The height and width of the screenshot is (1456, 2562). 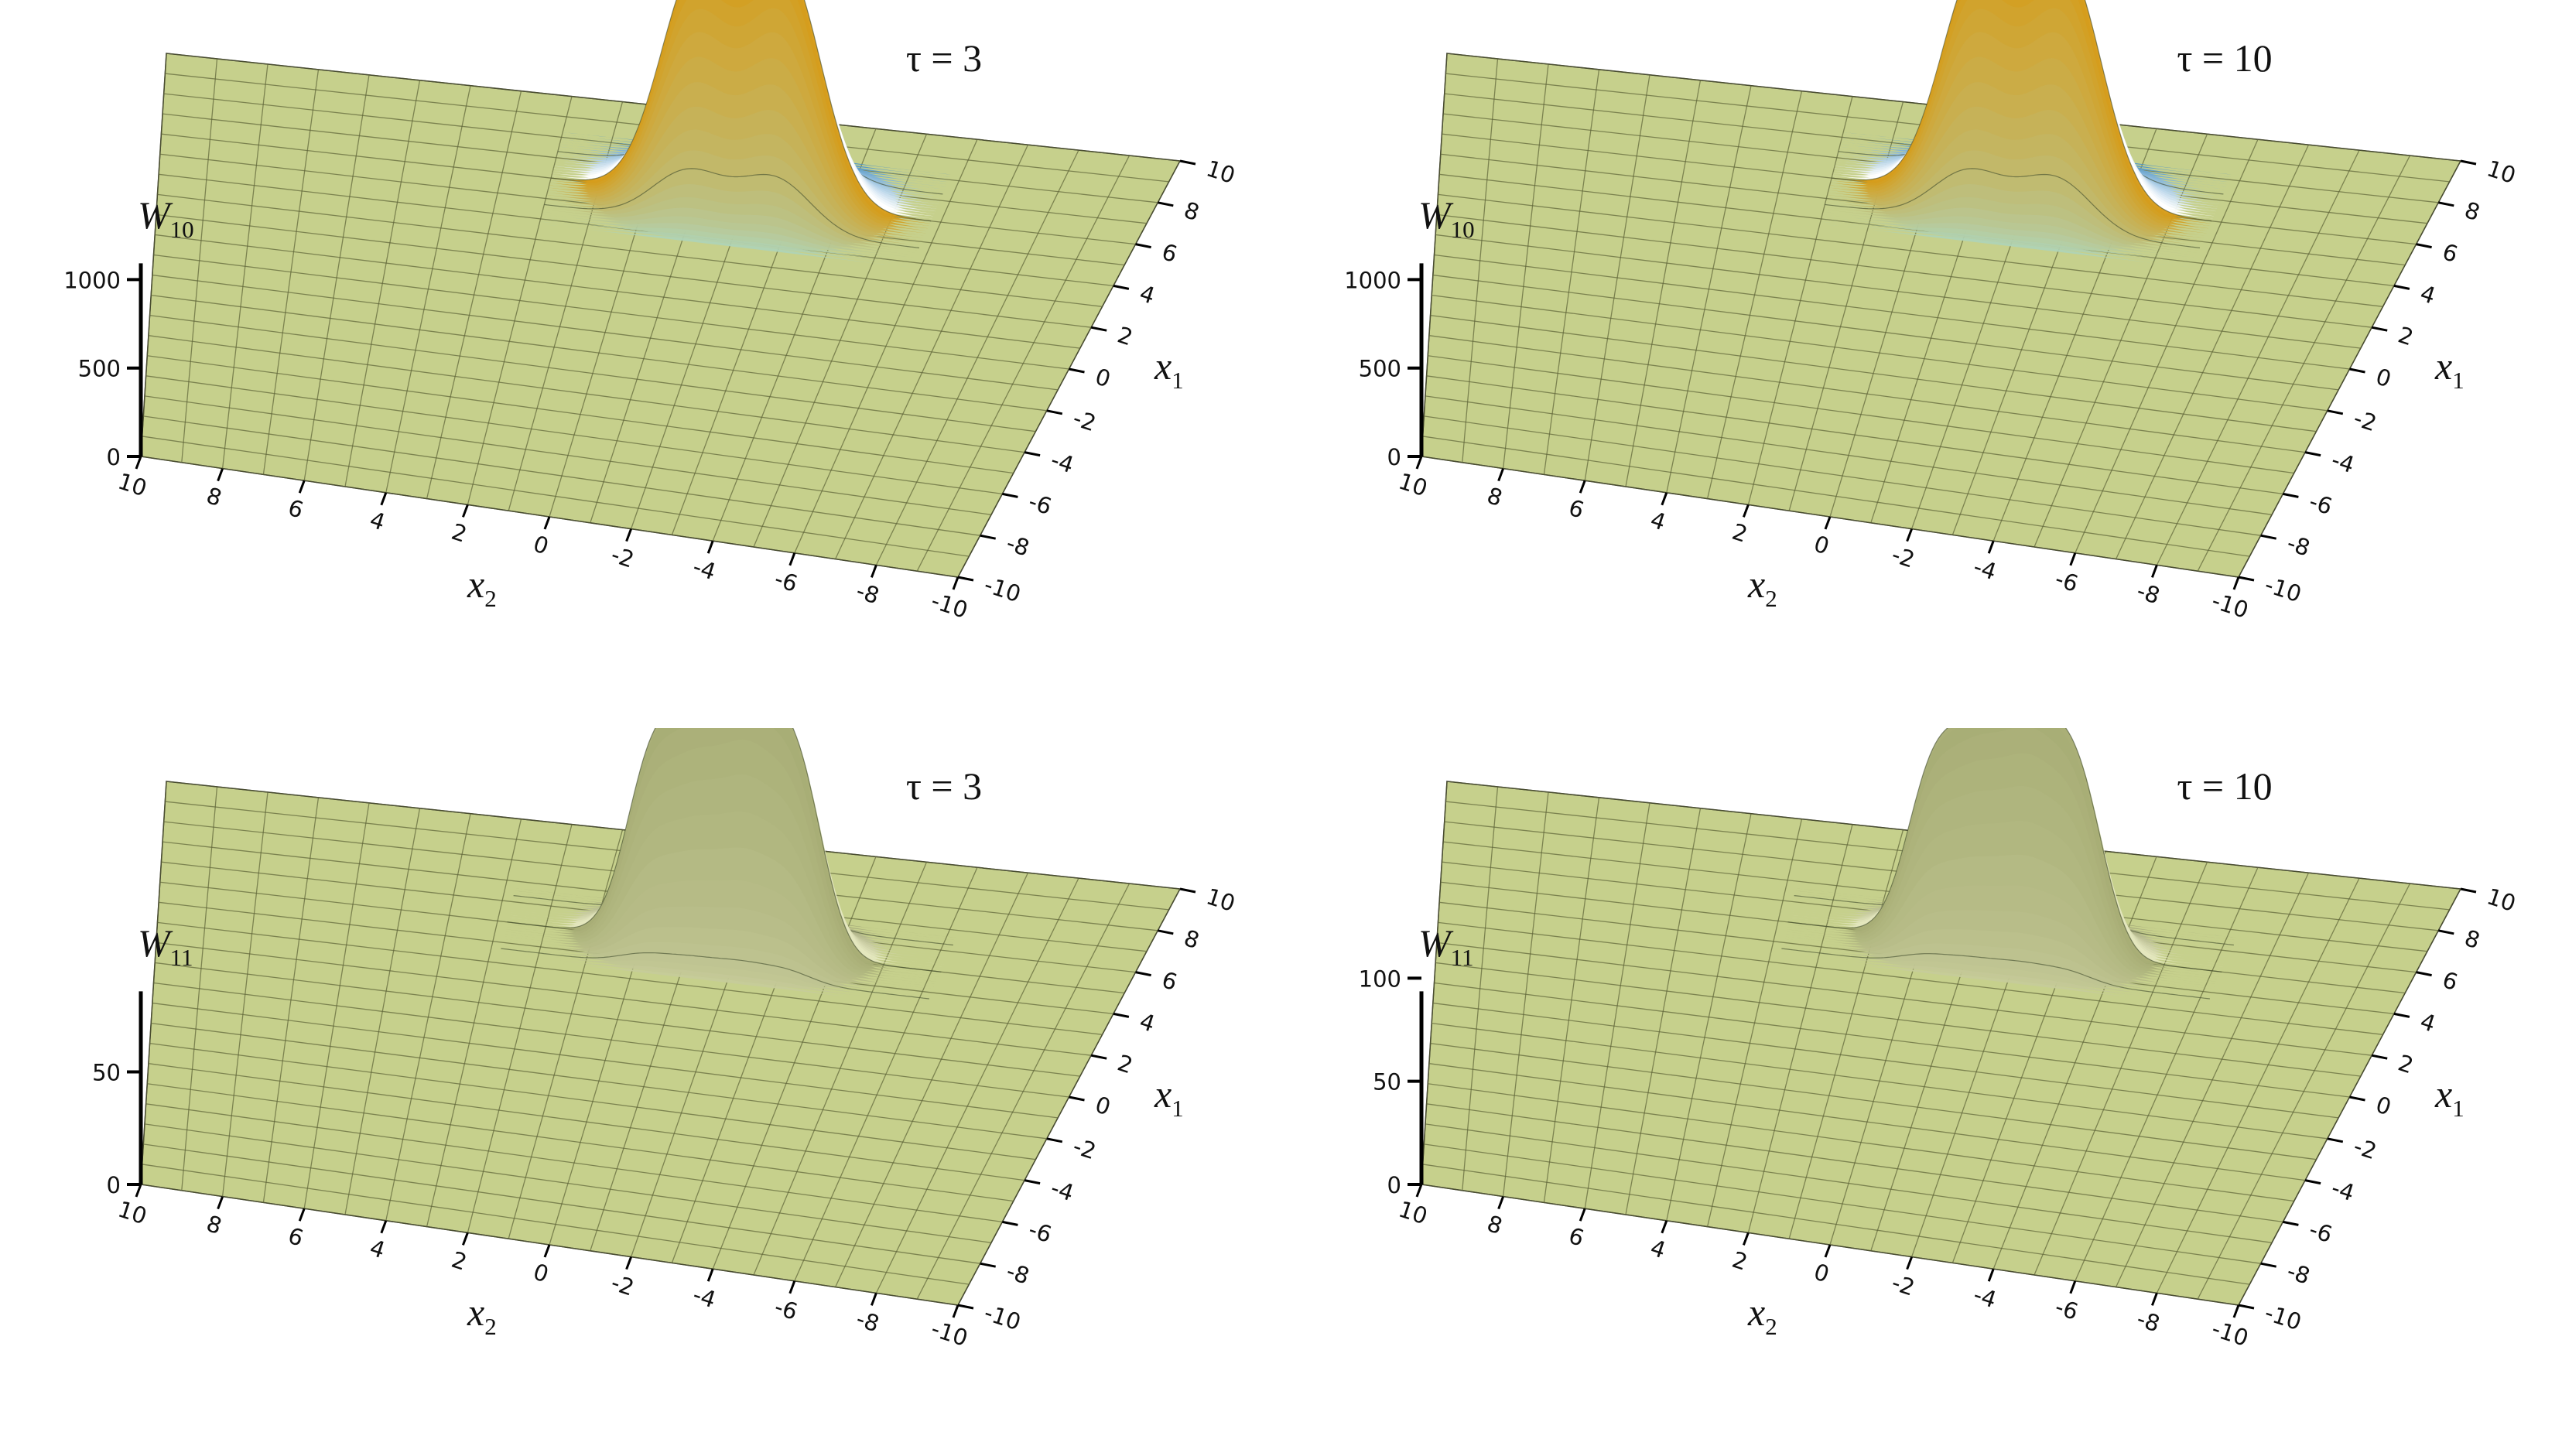 What do you see at coordinates (2066, 581) in the screenshot?
I see `x2-tick-label: -6` at bounding box center [2066, 581].